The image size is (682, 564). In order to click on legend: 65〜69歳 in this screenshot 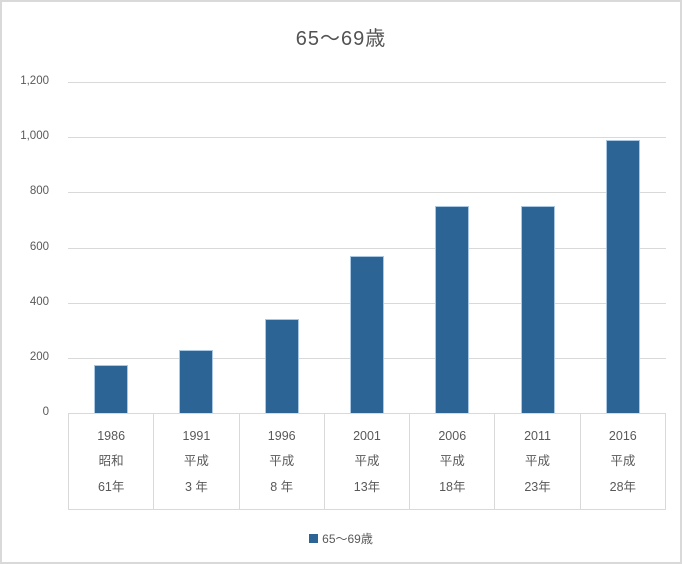, I will do `click(341, 538)`.